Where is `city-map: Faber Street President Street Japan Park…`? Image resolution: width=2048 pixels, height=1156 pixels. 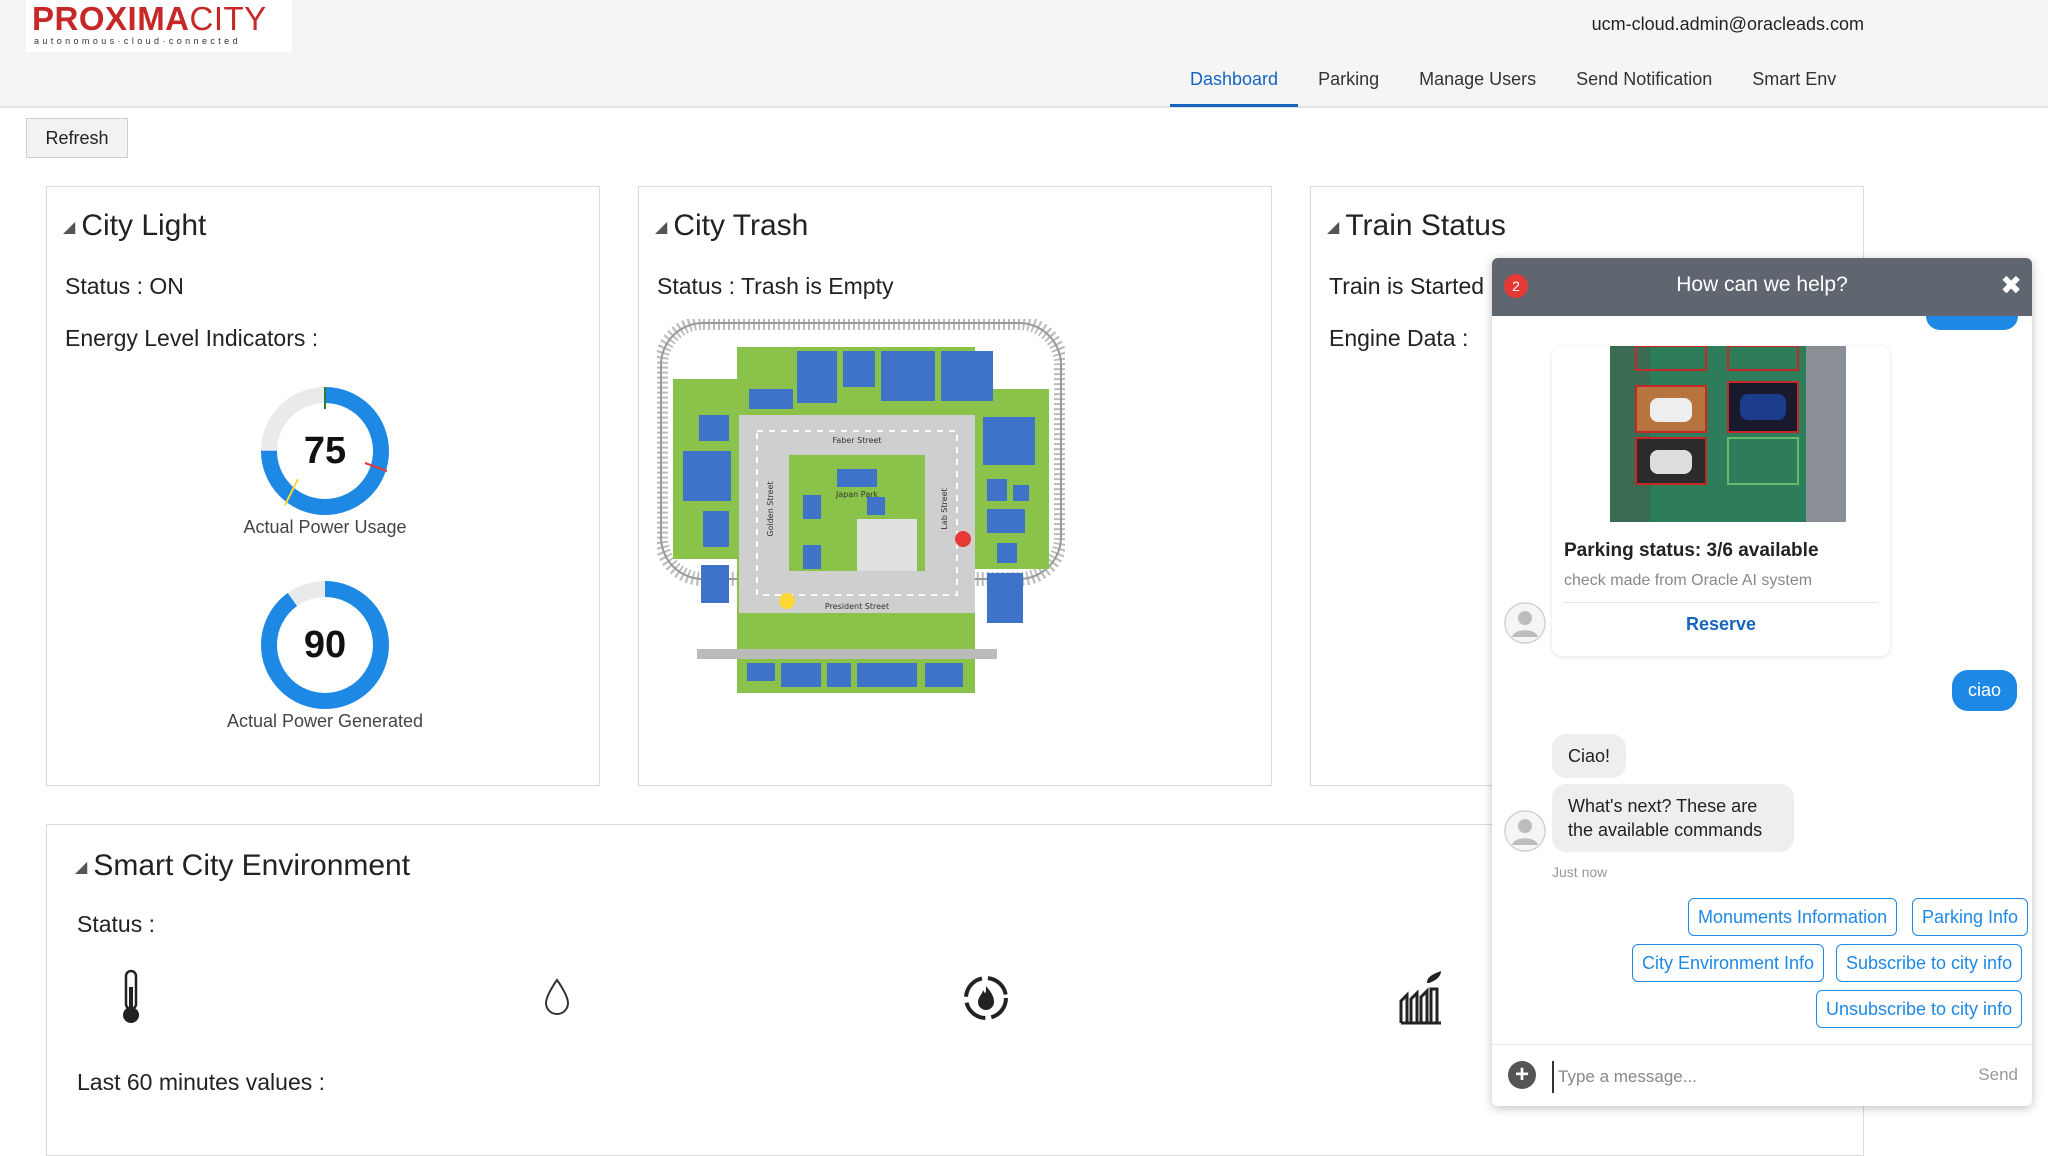 city-map: Faber Street President Street Japan Park… is located at coordinates (861, 506).